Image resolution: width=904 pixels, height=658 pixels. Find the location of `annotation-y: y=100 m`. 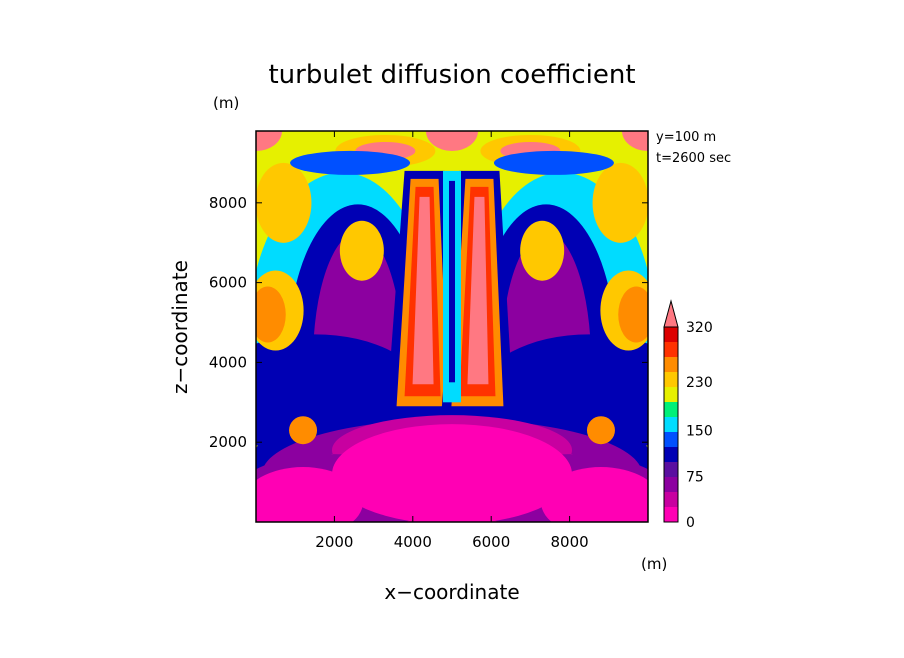

annotation-y: y=100 m is located at coordinates (686, 137).